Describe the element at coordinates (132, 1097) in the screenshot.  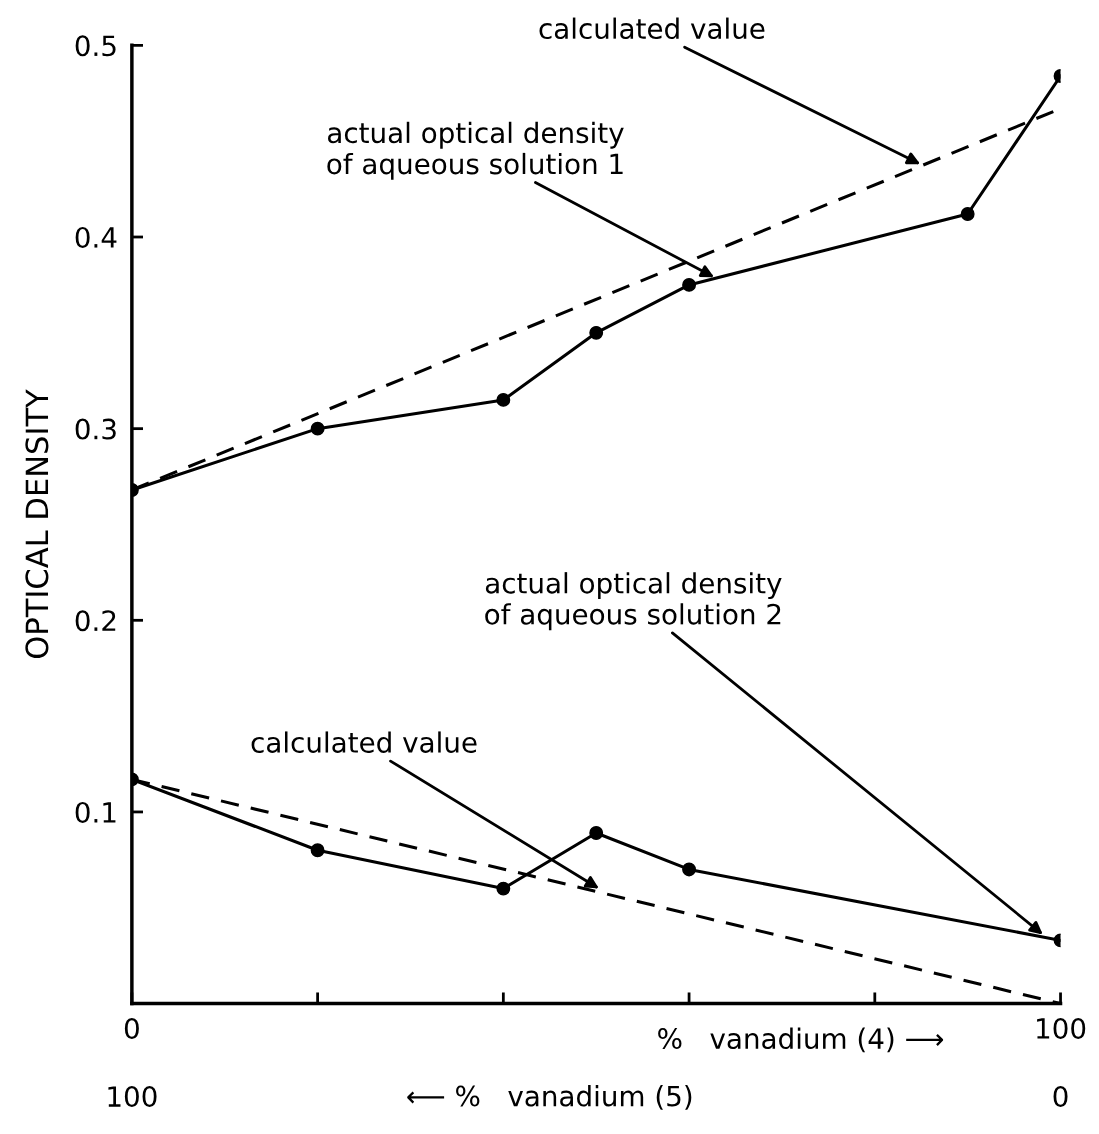
I see `x2-tick-label: 100` at that location.